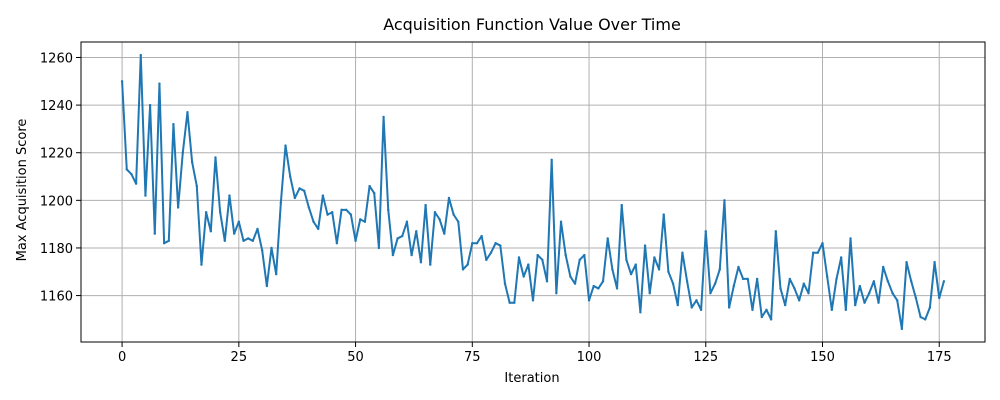  I want to click on y-axis: 1160 1180 1200 1220 1240 1260, so click(60, 178).